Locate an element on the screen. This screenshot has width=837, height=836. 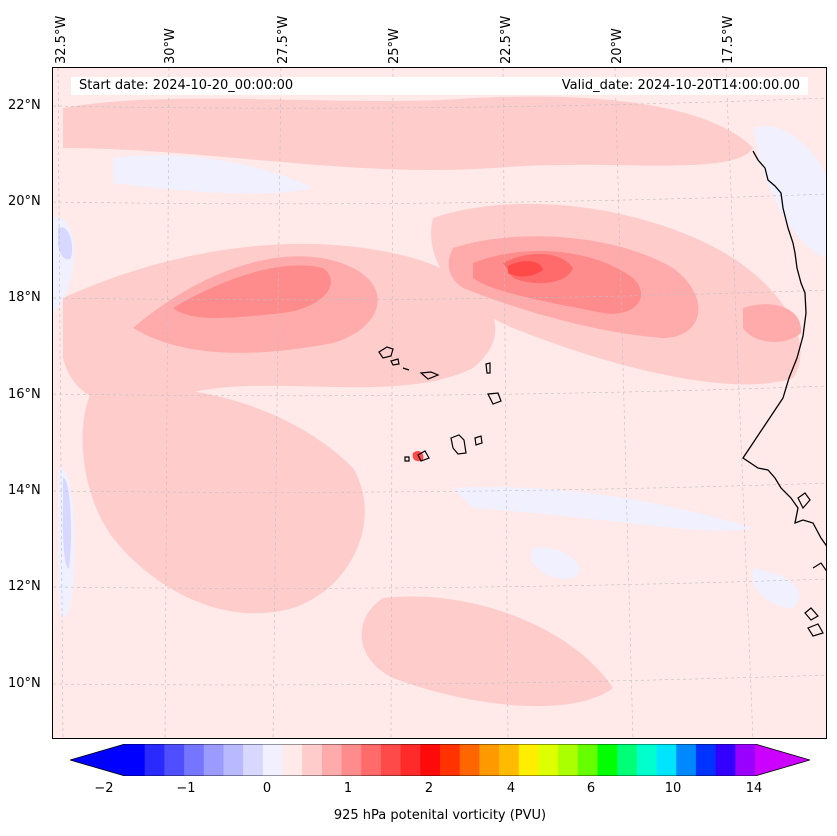
start-date-label: Start date: 2024-10-20_00:00:00 is located at coordinates (186, 85).